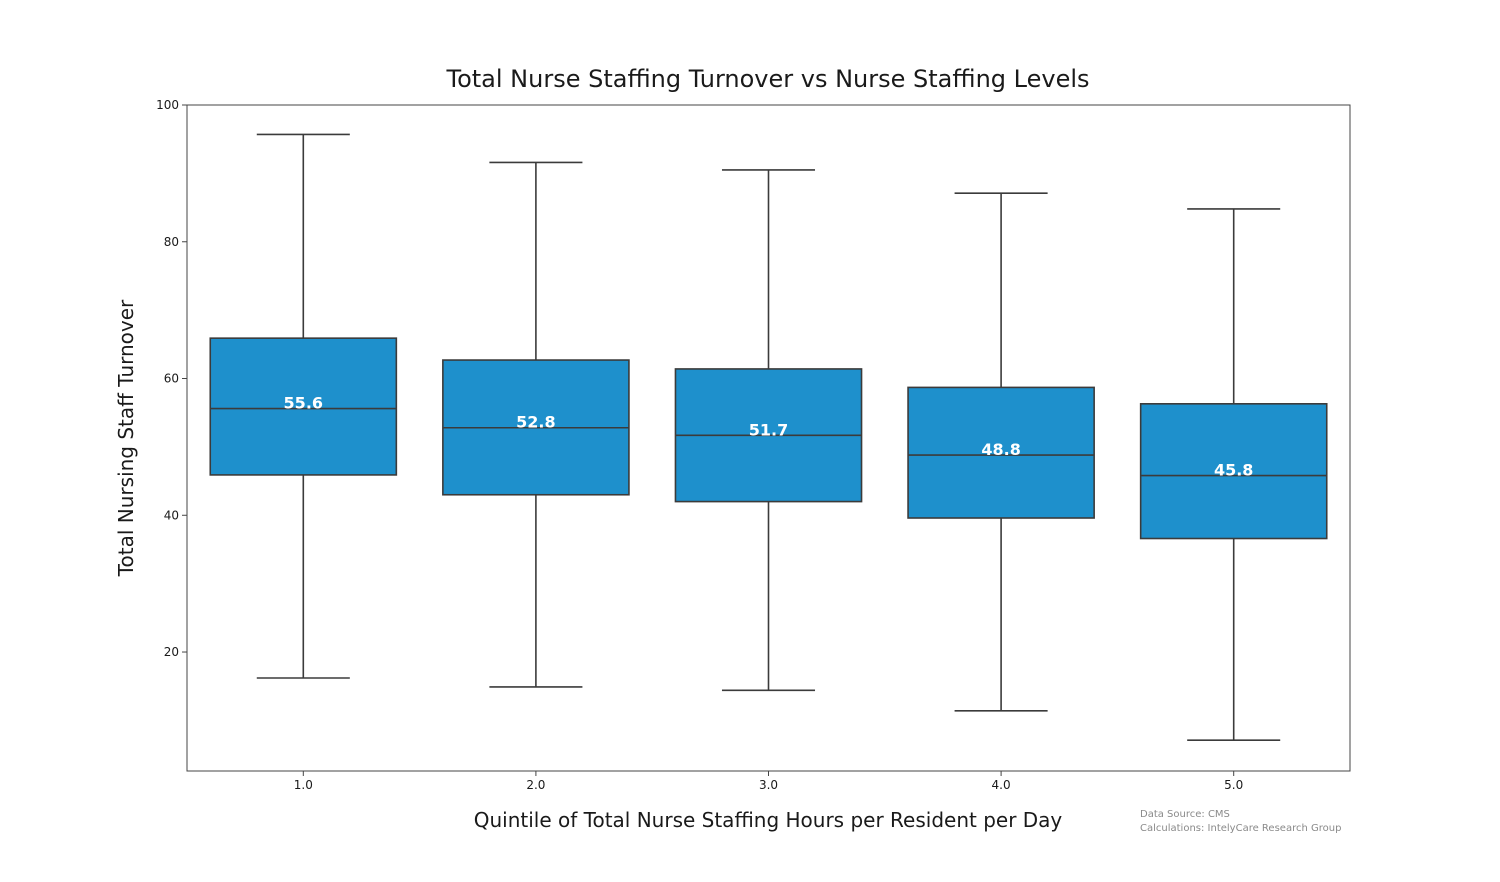  What do you see at coordinates (768, 785) in the screenshot?
I see `x-tick-label: 3.0` at bounding box center [768, 785].